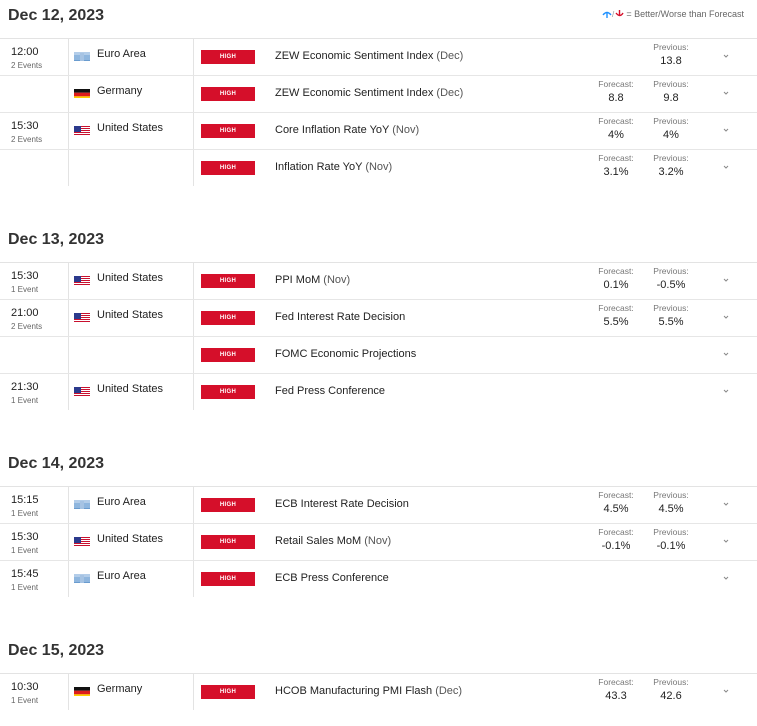  I want to click on previous-cell: Previous: 4.5%, so click(671, 502).